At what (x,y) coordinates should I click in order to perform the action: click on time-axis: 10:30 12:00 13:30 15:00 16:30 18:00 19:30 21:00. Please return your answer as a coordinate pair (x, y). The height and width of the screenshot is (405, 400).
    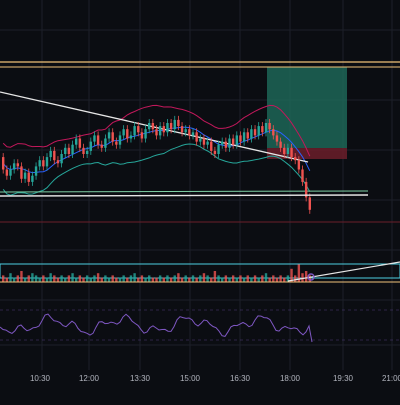
    Looking at the image, I should click on (215, 378).